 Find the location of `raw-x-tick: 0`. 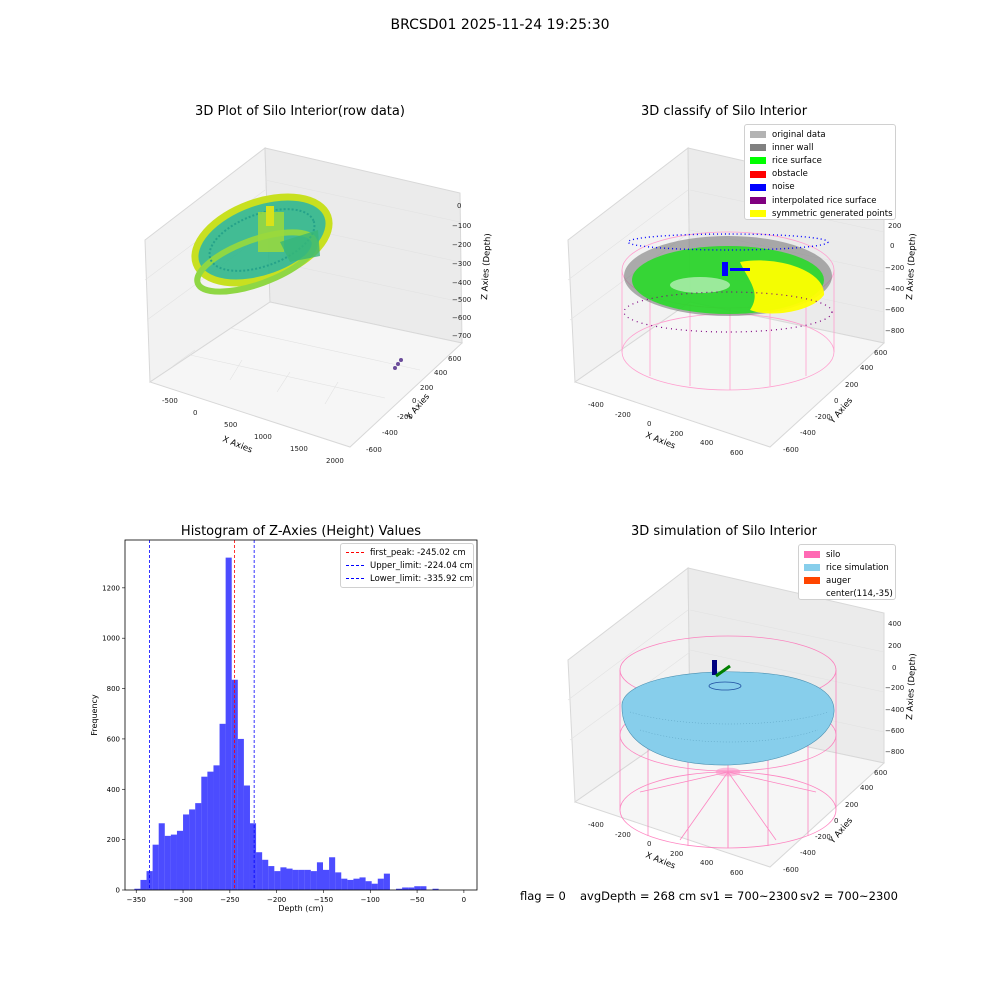

raw-x-tick: 0 is located at coordinates (195, 413).